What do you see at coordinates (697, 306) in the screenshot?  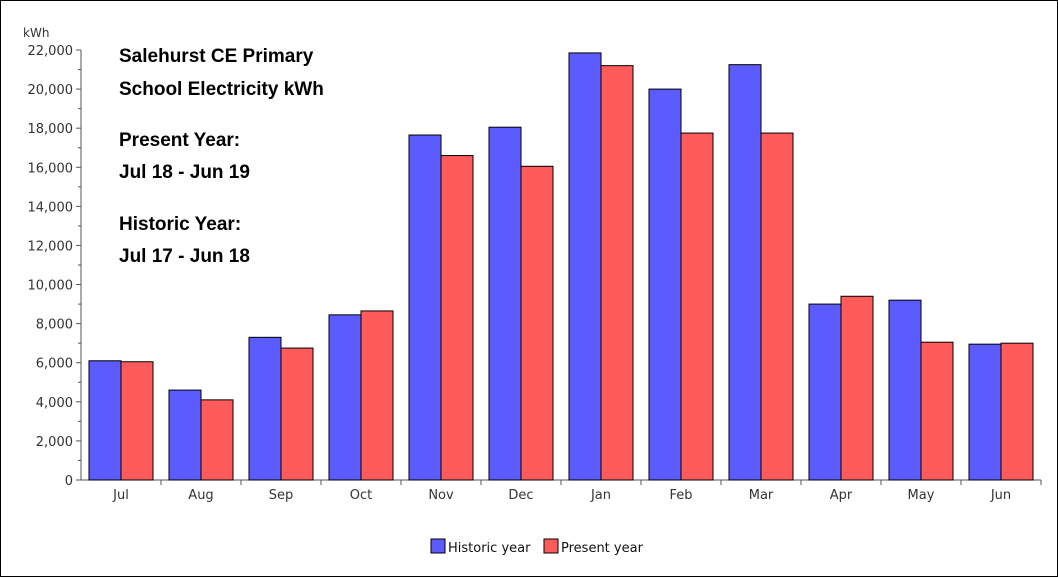 I see `bar-present-year-feb` at bounding box center [697, 306].